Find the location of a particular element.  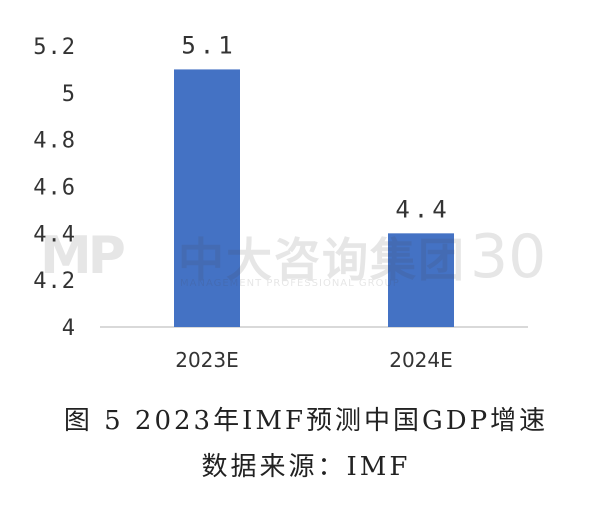

y-tick-label: 4.6 is located at coordinates (54, 188).